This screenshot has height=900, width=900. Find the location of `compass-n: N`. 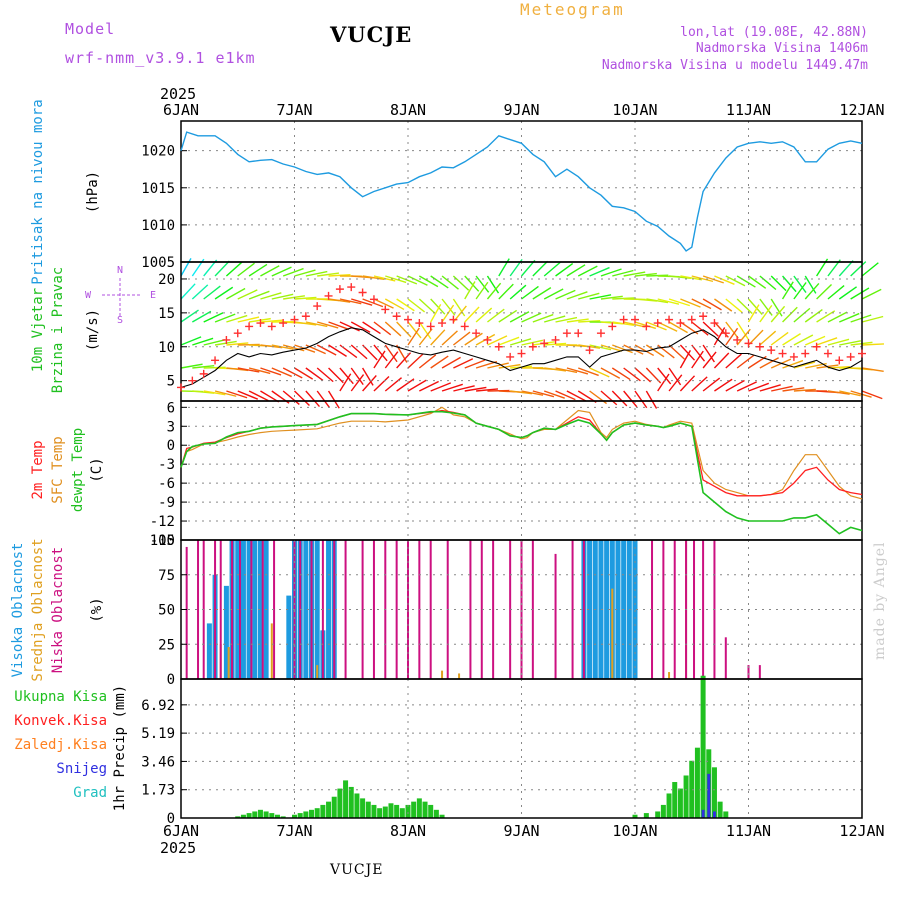

compass-n: N is located at coordinates (120, 270).